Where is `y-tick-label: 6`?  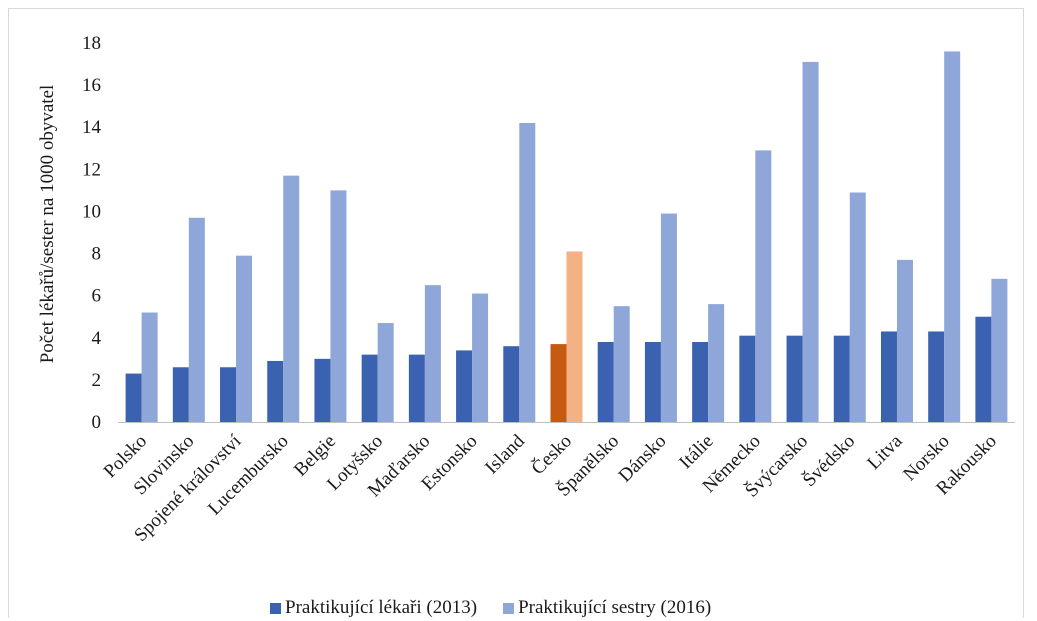
y-tick-label: 6 is located at coordinates (97, 296).